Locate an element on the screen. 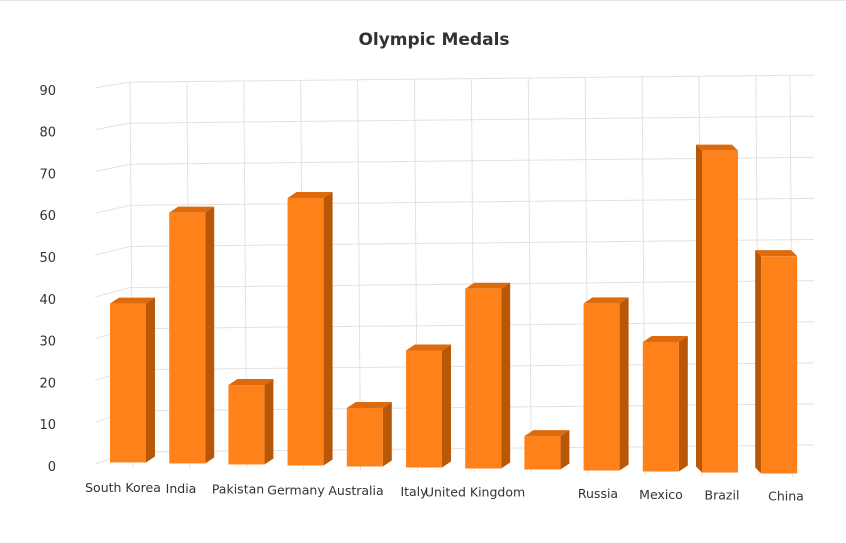 The image size is (846, 543). y-tick-label: 20 is located at coordinates (47, 383).